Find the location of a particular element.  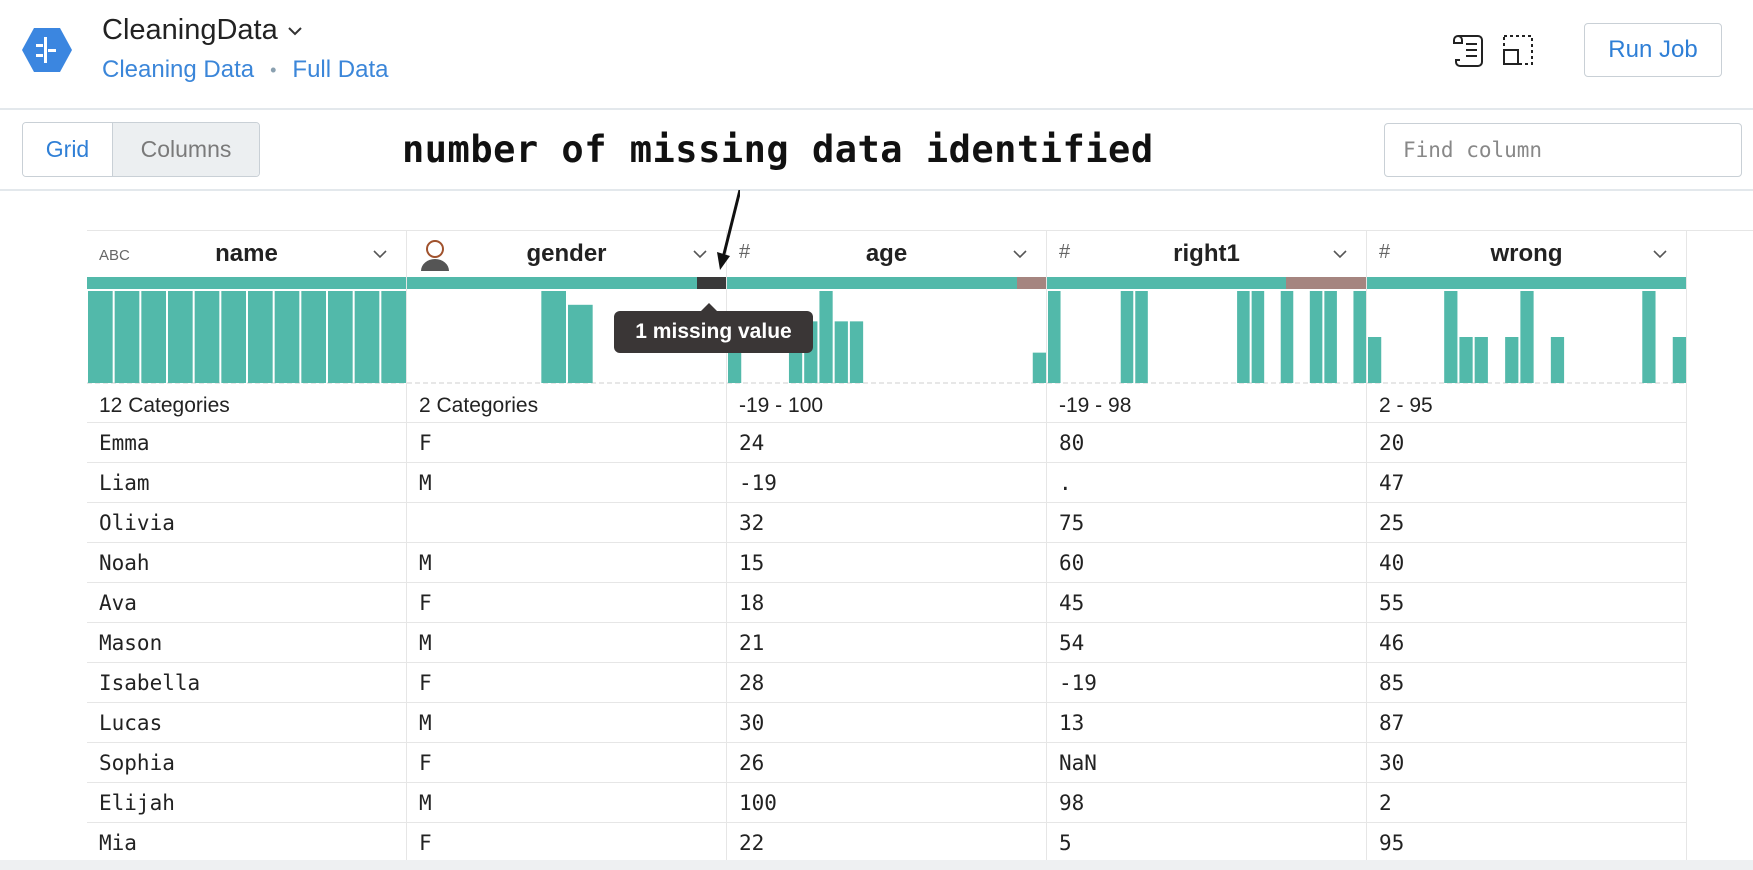

table-cell is located at coordinates (566, 523).